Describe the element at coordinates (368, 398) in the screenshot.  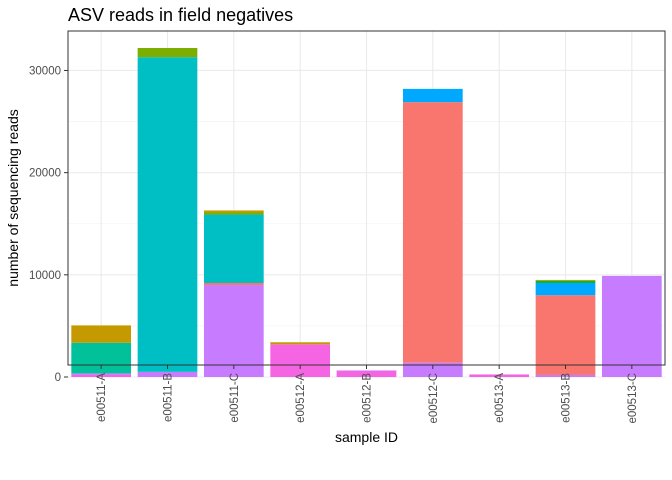
I see `x-tick-label: e00512-B` at that location.